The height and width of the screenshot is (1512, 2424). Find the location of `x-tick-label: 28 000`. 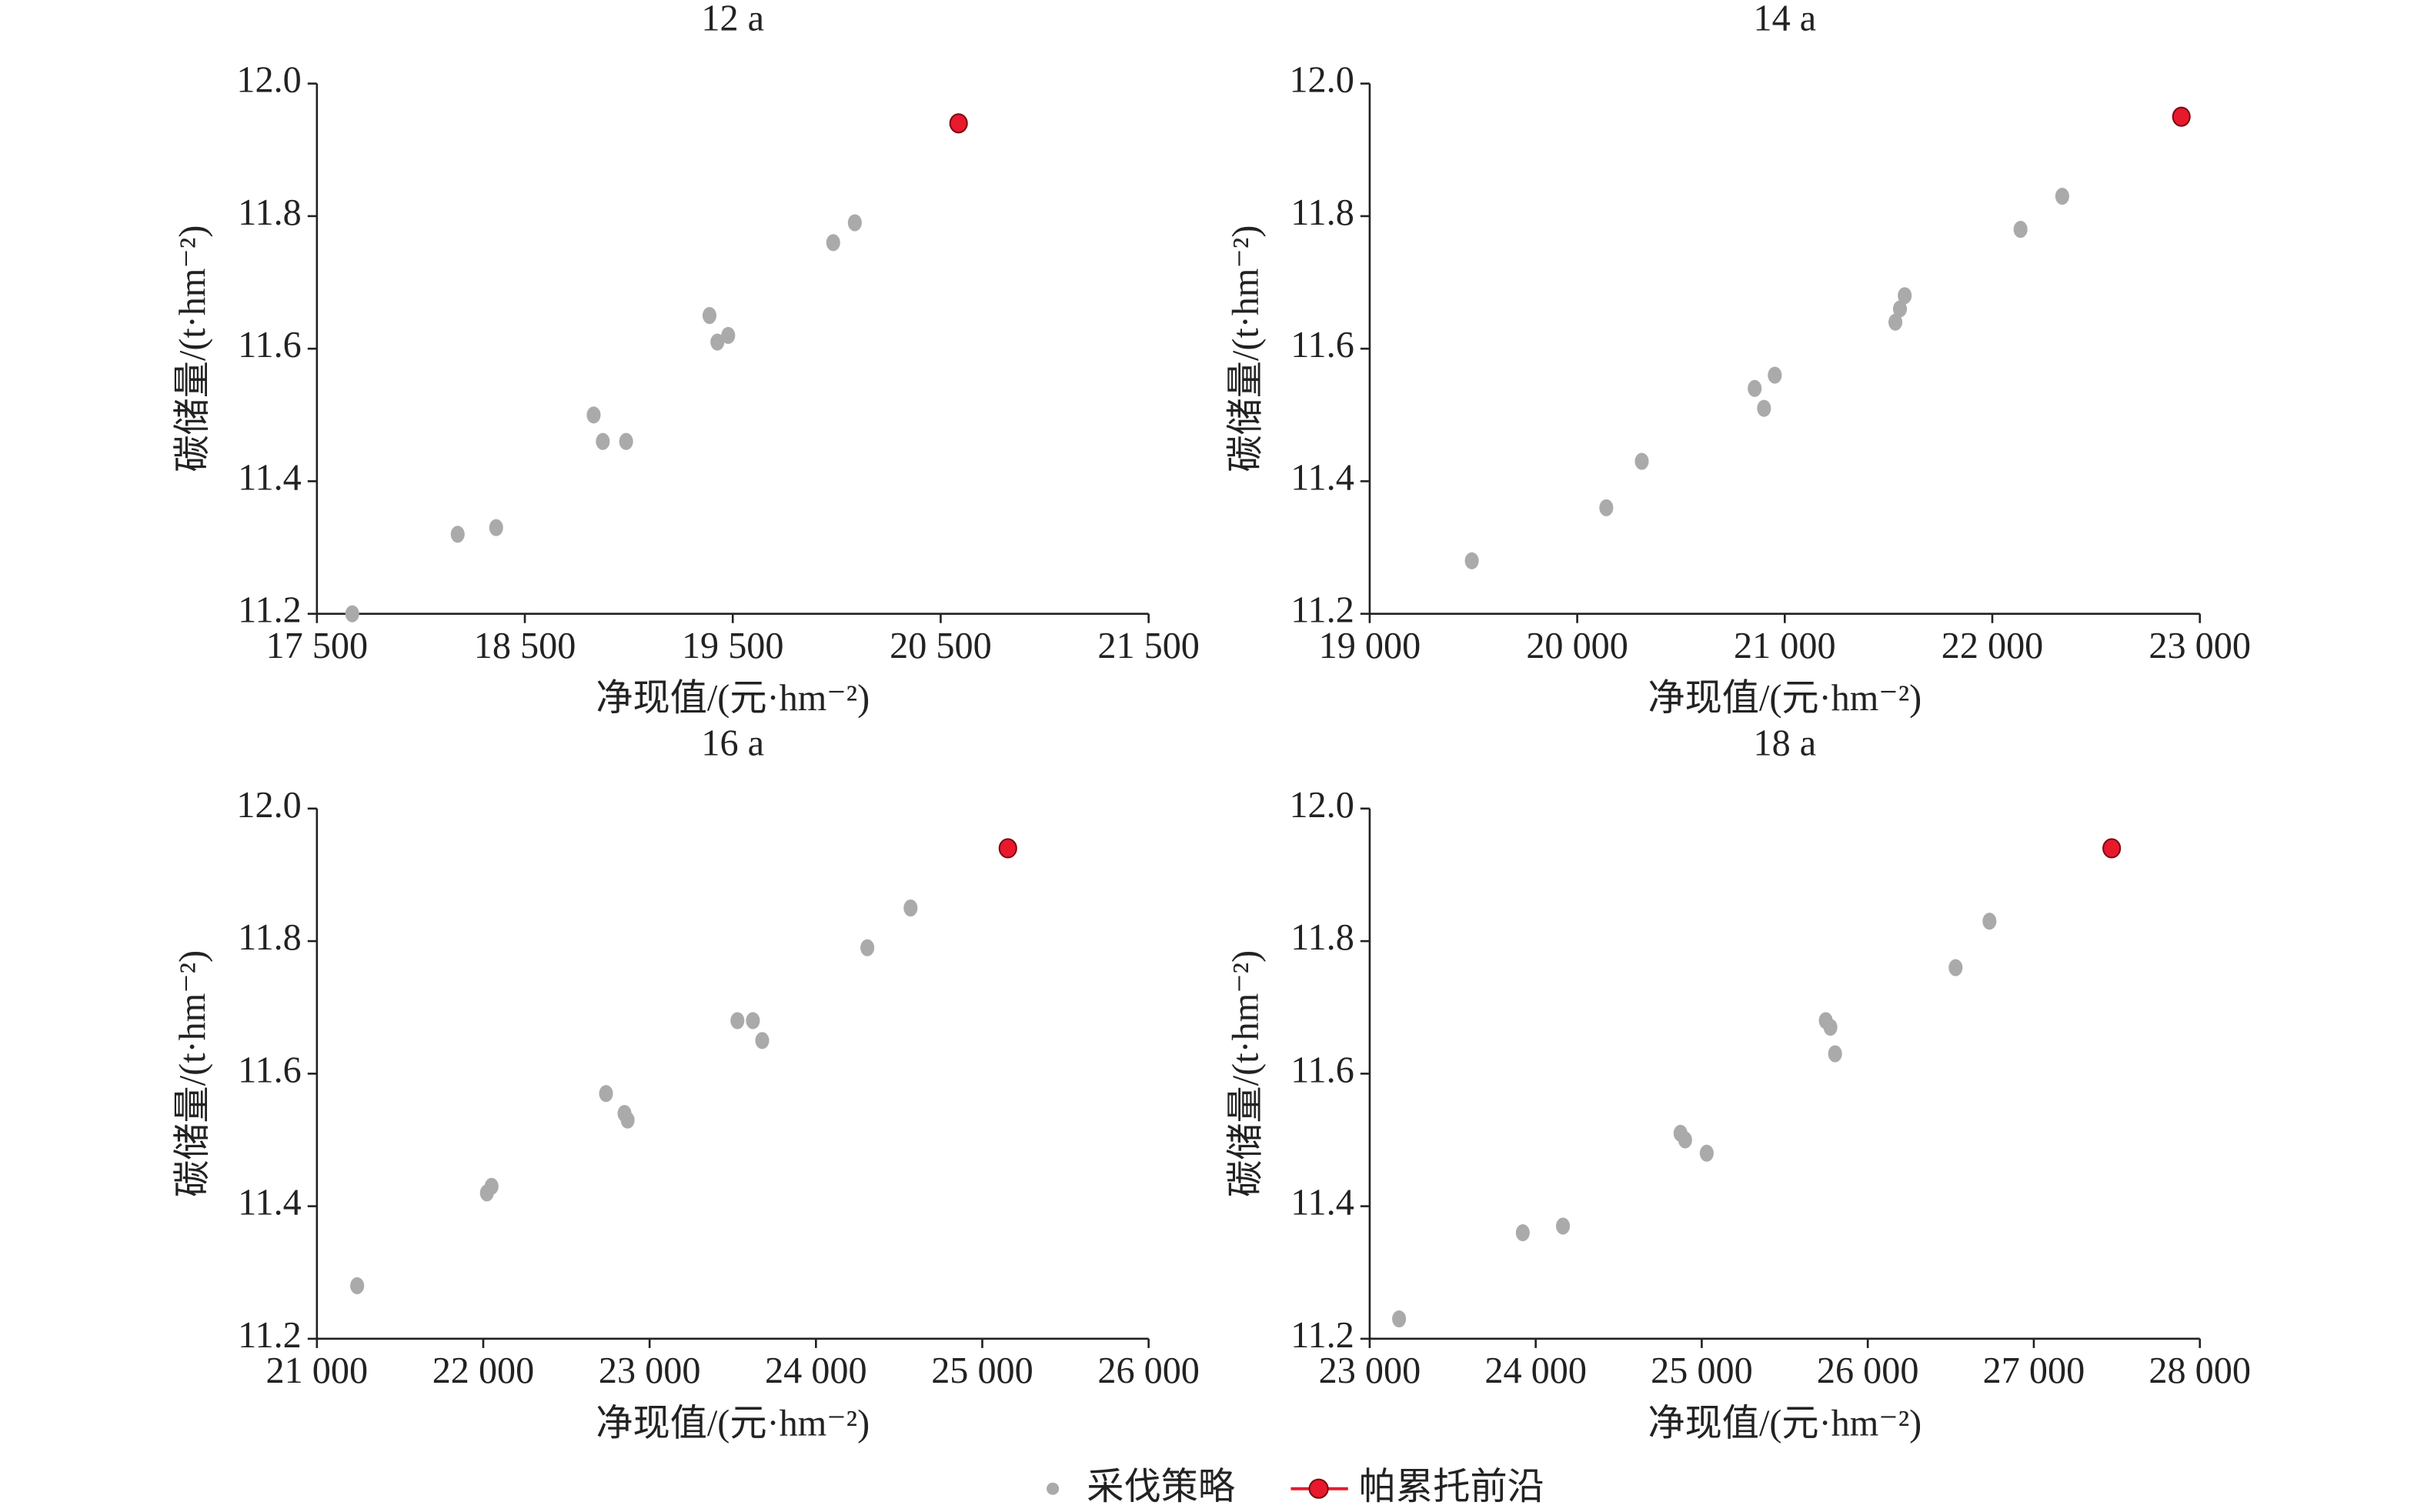

x-tick-label: 28 000 is located at coordinates (2200, 1370).